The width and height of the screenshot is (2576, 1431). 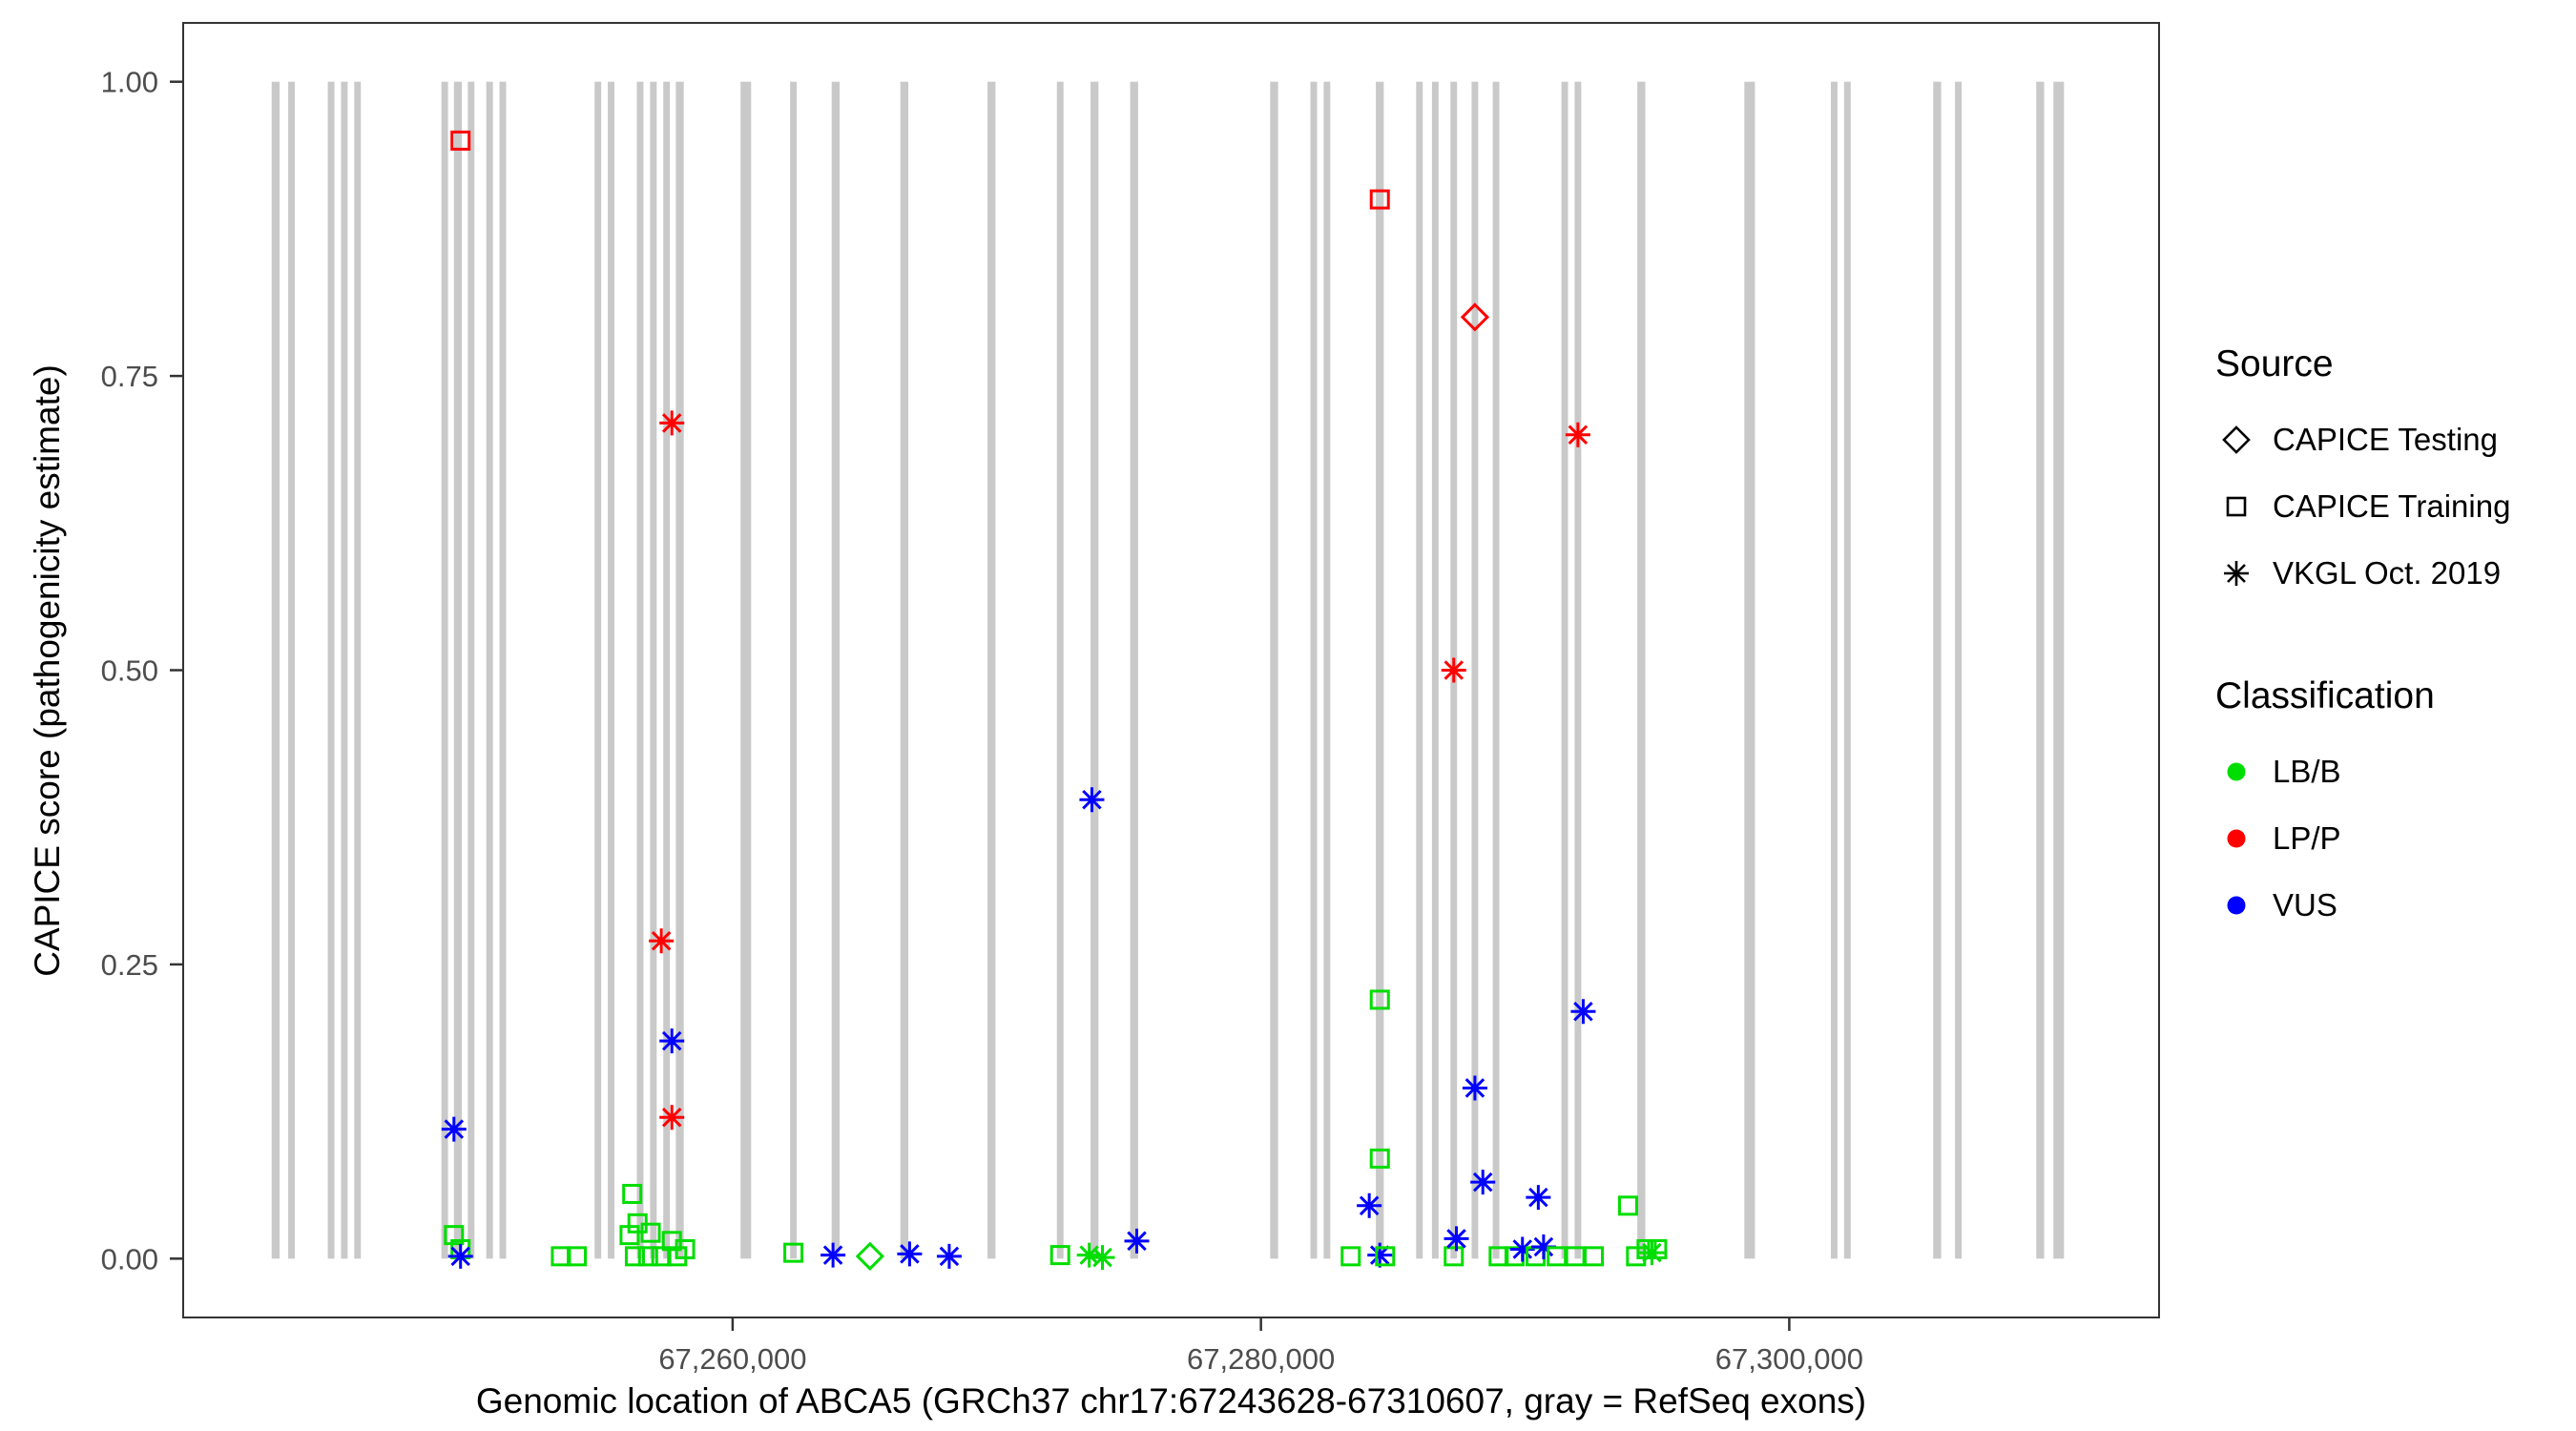 What do you see at coordinates (129, 965) in the screenshot?
I see `y-tick-label: 0.25` at bounding box center [129, 965].